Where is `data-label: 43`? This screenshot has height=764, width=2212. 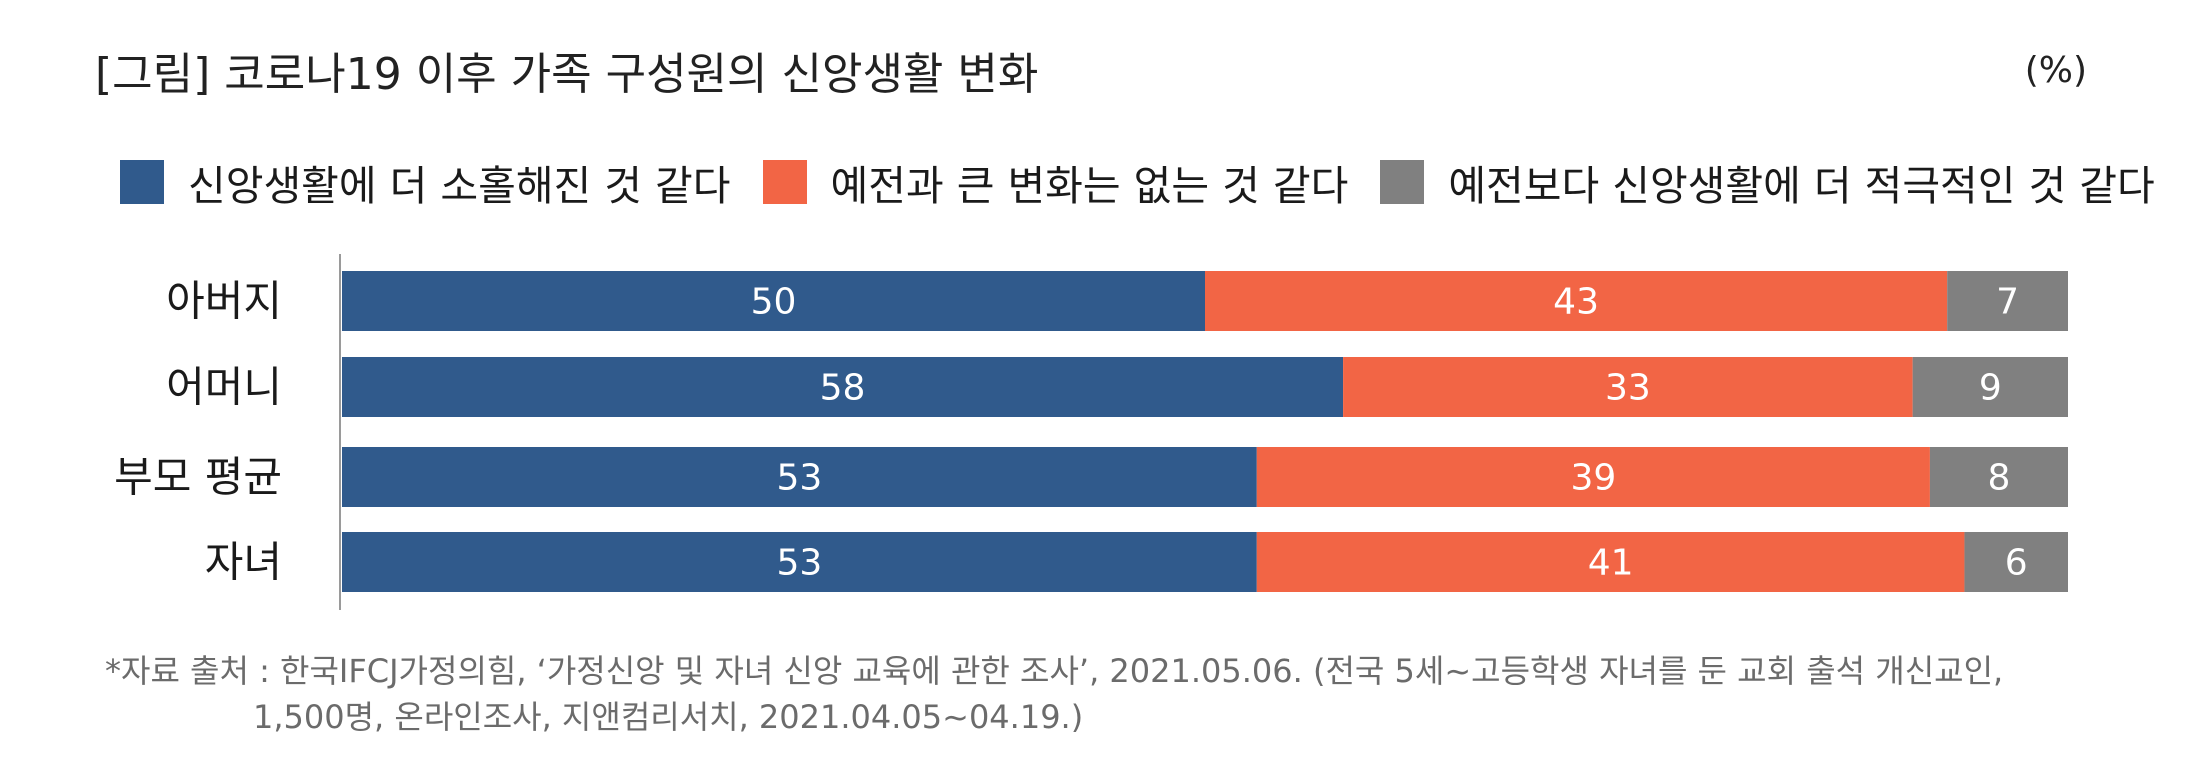 data-label: 43 is located at coordinates (1576, 302).